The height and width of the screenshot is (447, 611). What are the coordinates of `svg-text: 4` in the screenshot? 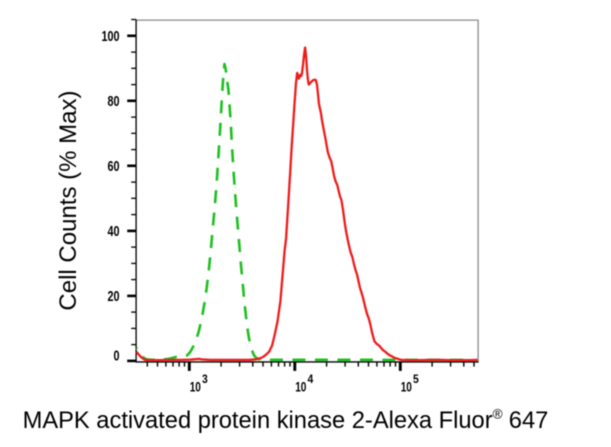 It's located at (311, 379).